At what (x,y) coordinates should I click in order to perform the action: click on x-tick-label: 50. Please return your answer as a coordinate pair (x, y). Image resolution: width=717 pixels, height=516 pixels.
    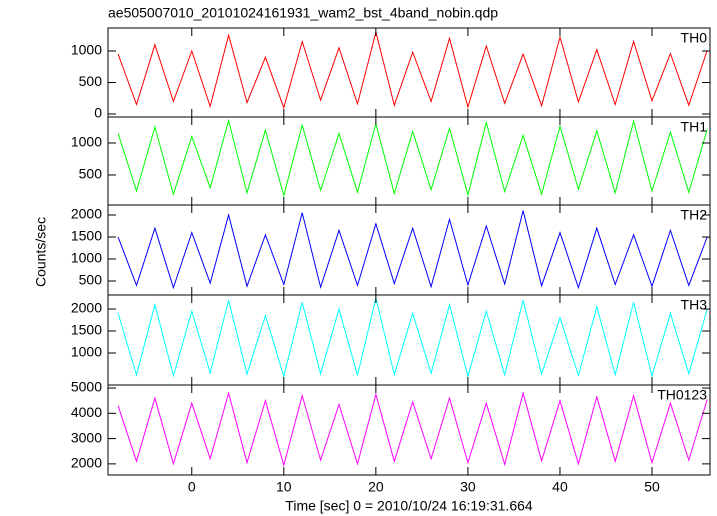
    Looking at the image, I should click on (652, 487).